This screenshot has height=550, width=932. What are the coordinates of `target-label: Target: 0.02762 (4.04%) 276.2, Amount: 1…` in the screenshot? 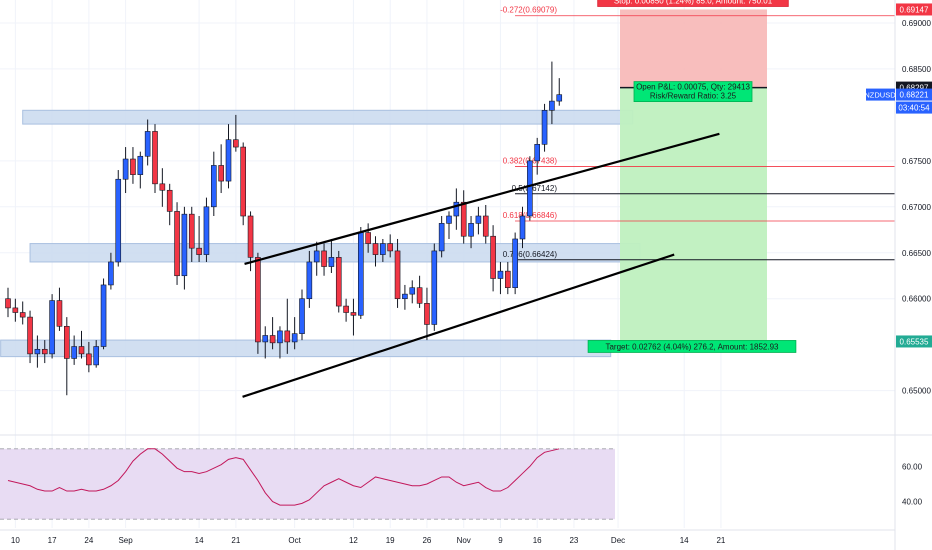 It's located at (692, 346).